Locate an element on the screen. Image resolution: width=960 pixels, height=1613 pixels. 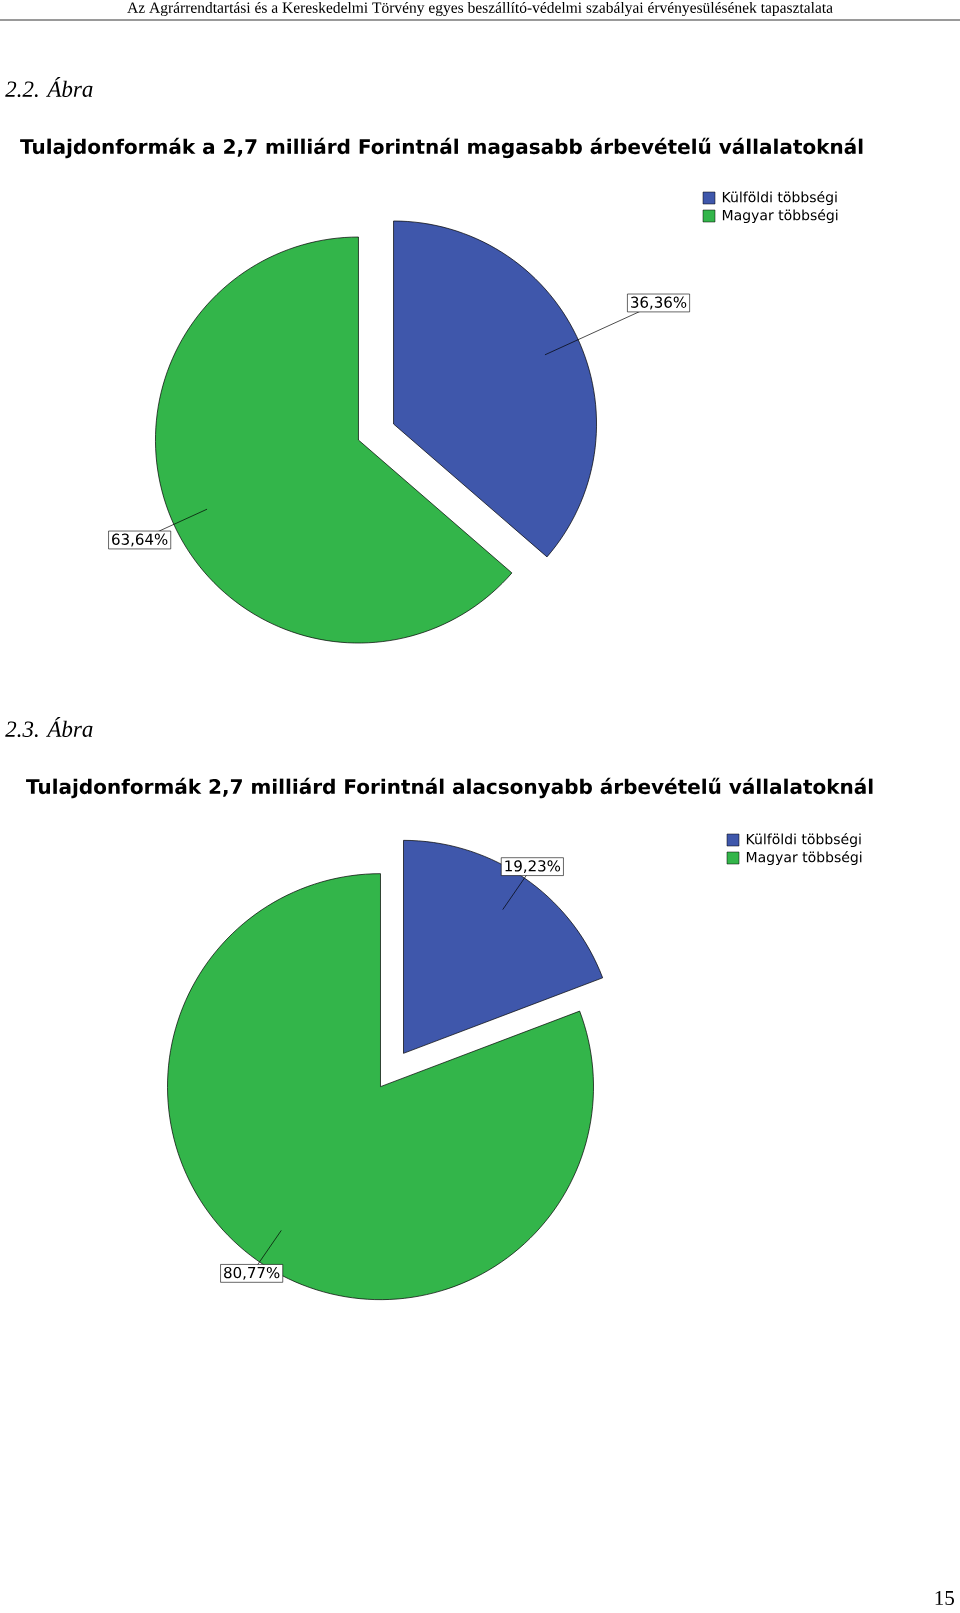
chart-title: Tulajdonformák a 2,7 milliárd Forintnál magasabb árbevételű vállalatoknál is located at coordinates (441, 148).